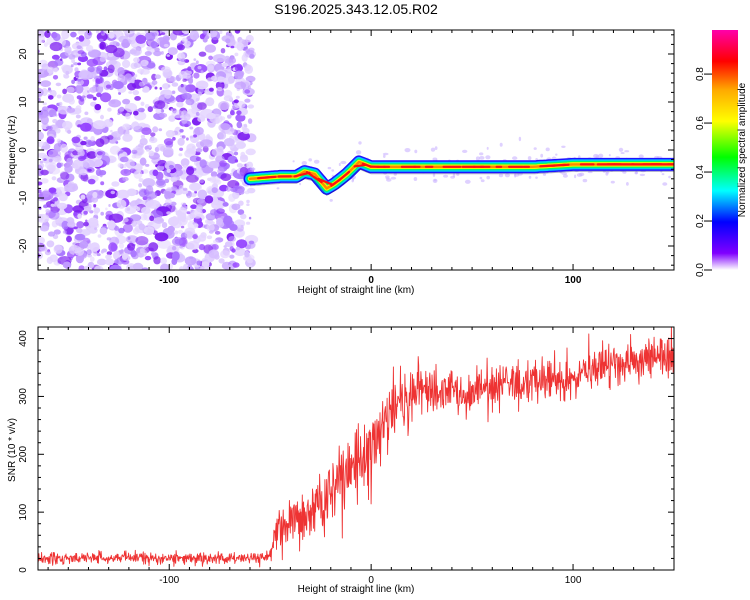 The height and width of the screenshot is (600, 750). Describe the element at coordinates (23, 197) in the screenshot. I see `y-tick-label: -10` at that location.